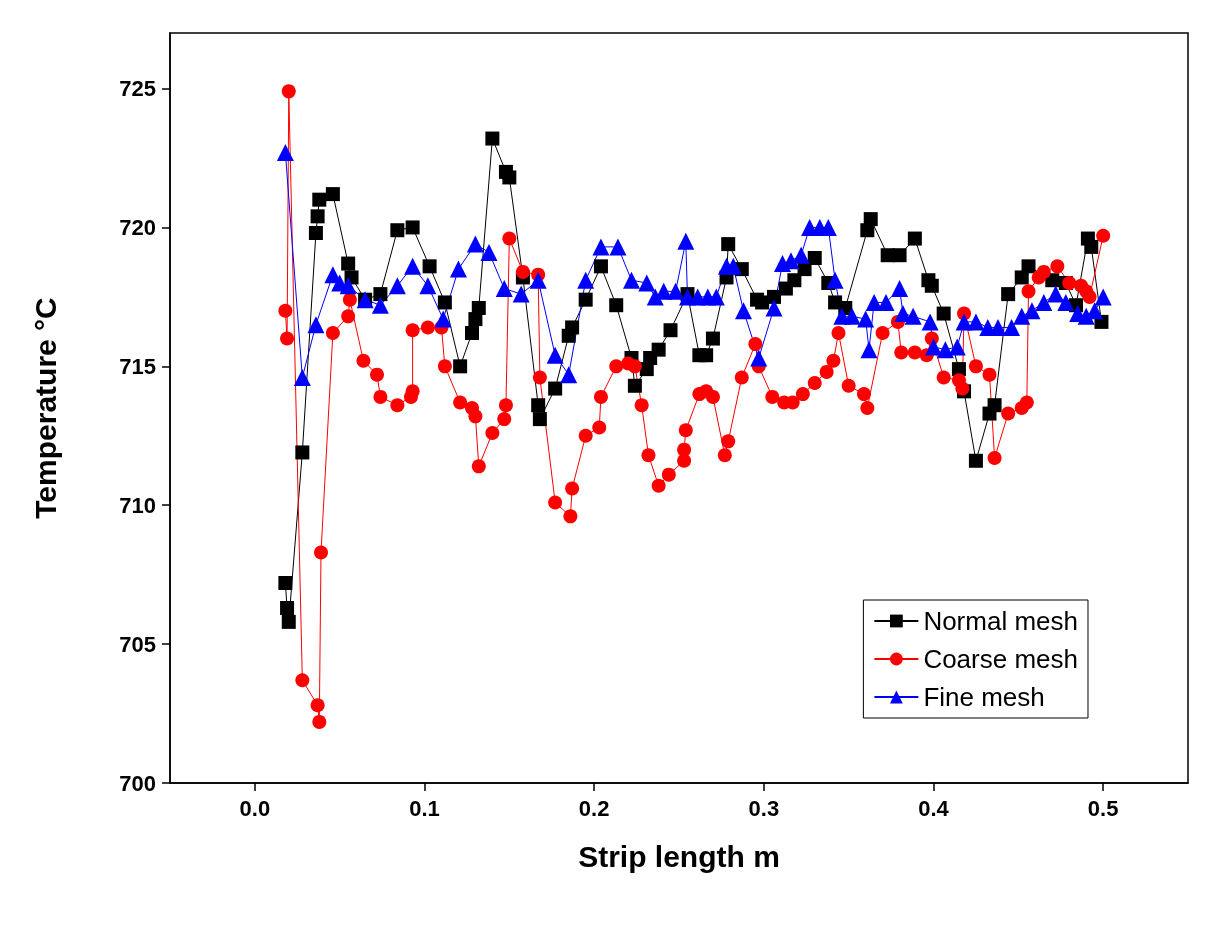 The width and height of the screenshot is (1207, 927). What do you see at coordinates (594, 808) in the screenshot?
I see `x-tick-label: 0.2` at bounding box center [594, 808].